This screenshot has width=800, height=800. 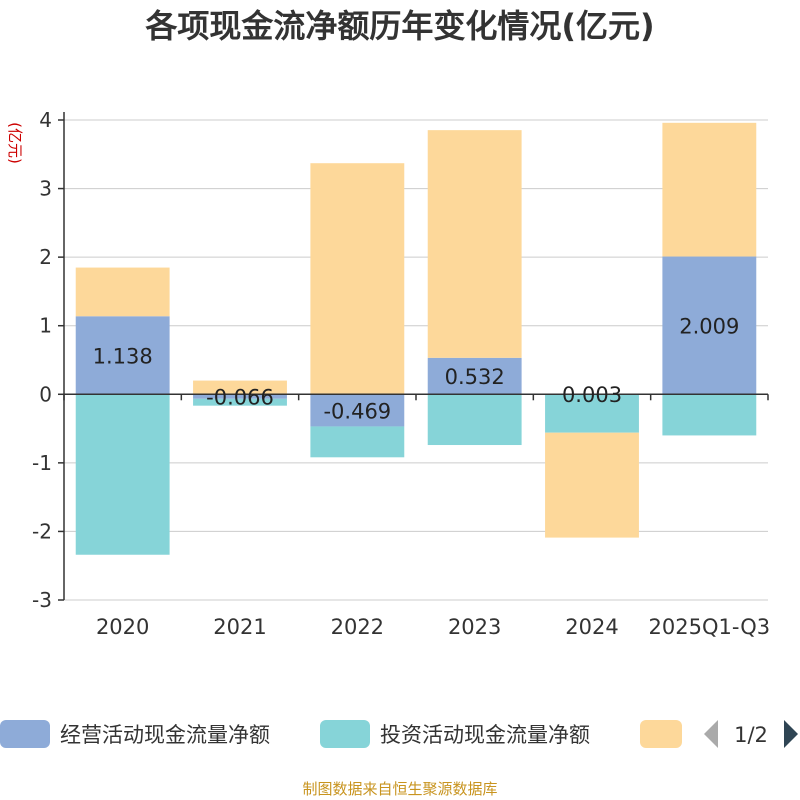 I want to click on bar-series2-2020, so click(x=122, y=474).